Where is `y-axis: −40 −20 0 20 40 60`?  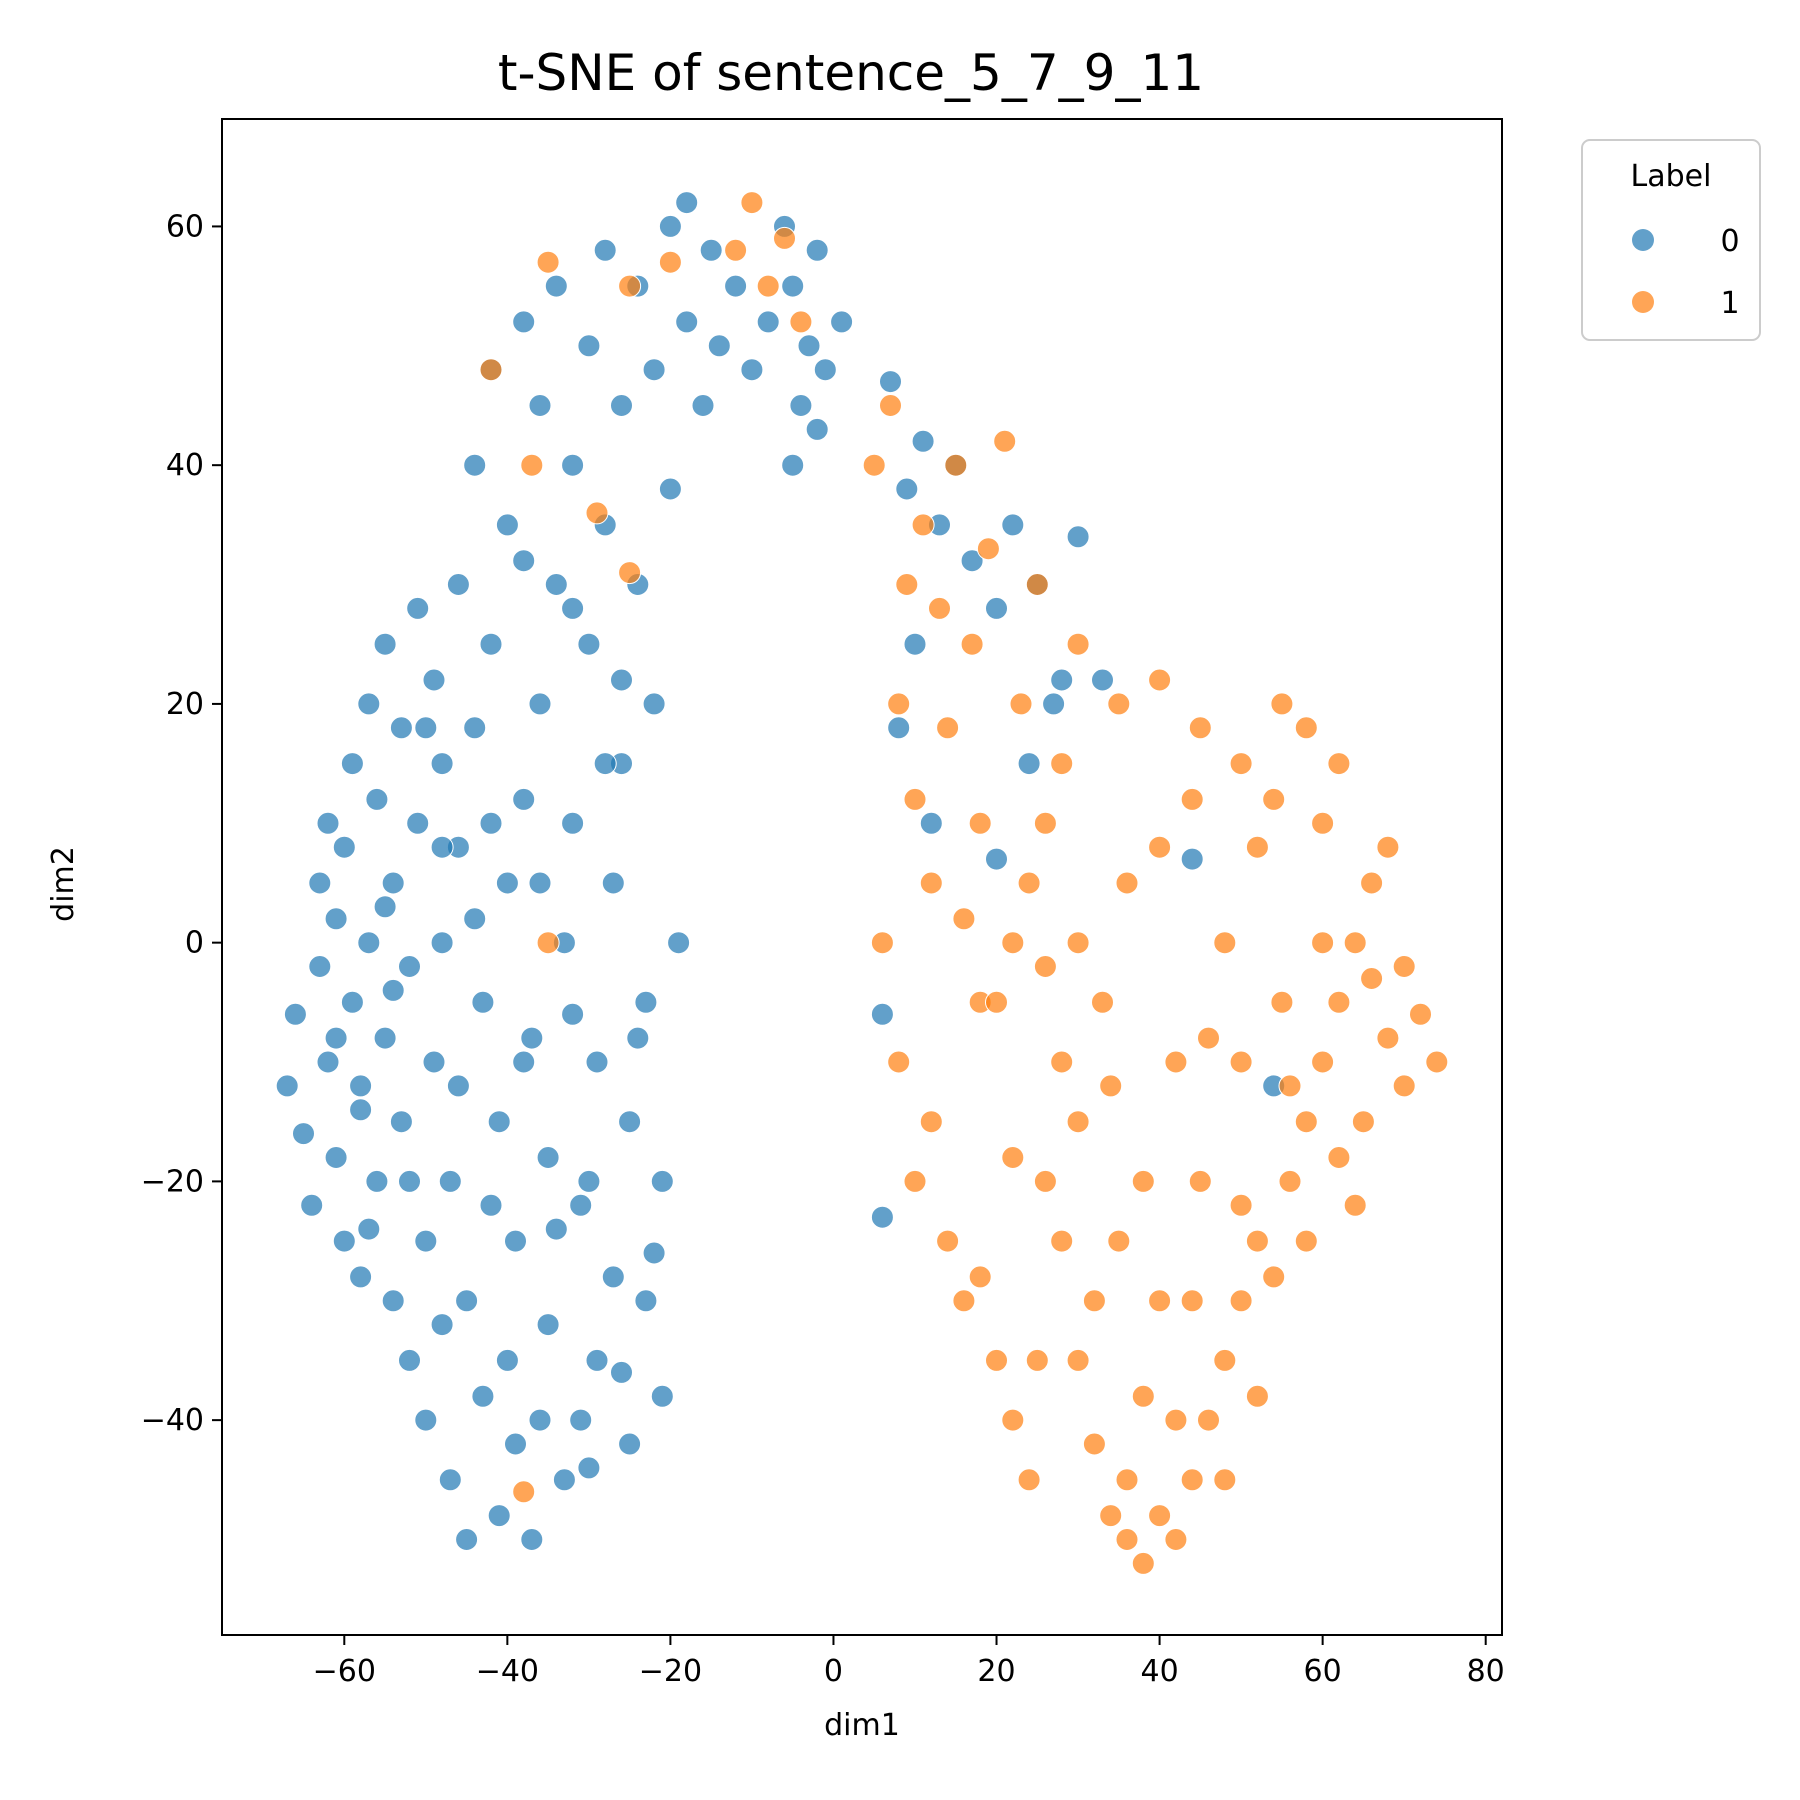
y-axis: −40 −20 0 20 40 60 is located at coordinates (181, 823).